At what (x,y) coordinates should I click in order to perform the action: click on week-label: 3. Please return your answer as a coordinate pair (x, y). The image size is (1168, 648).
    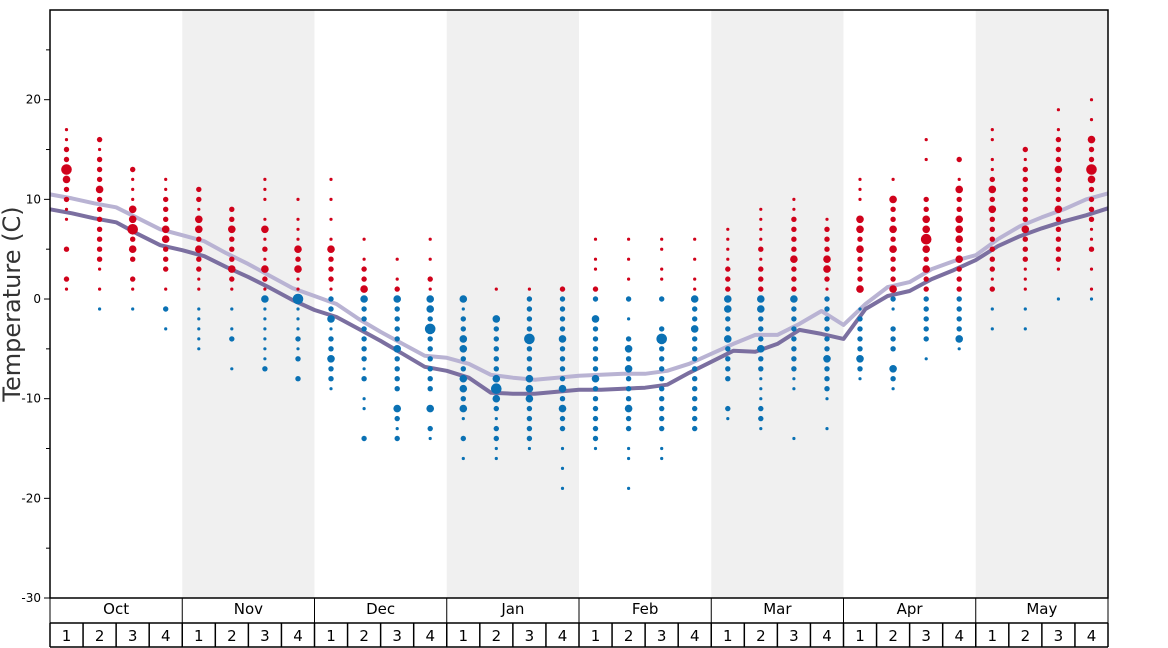
    Looking at the image, I should click on (926, 636).